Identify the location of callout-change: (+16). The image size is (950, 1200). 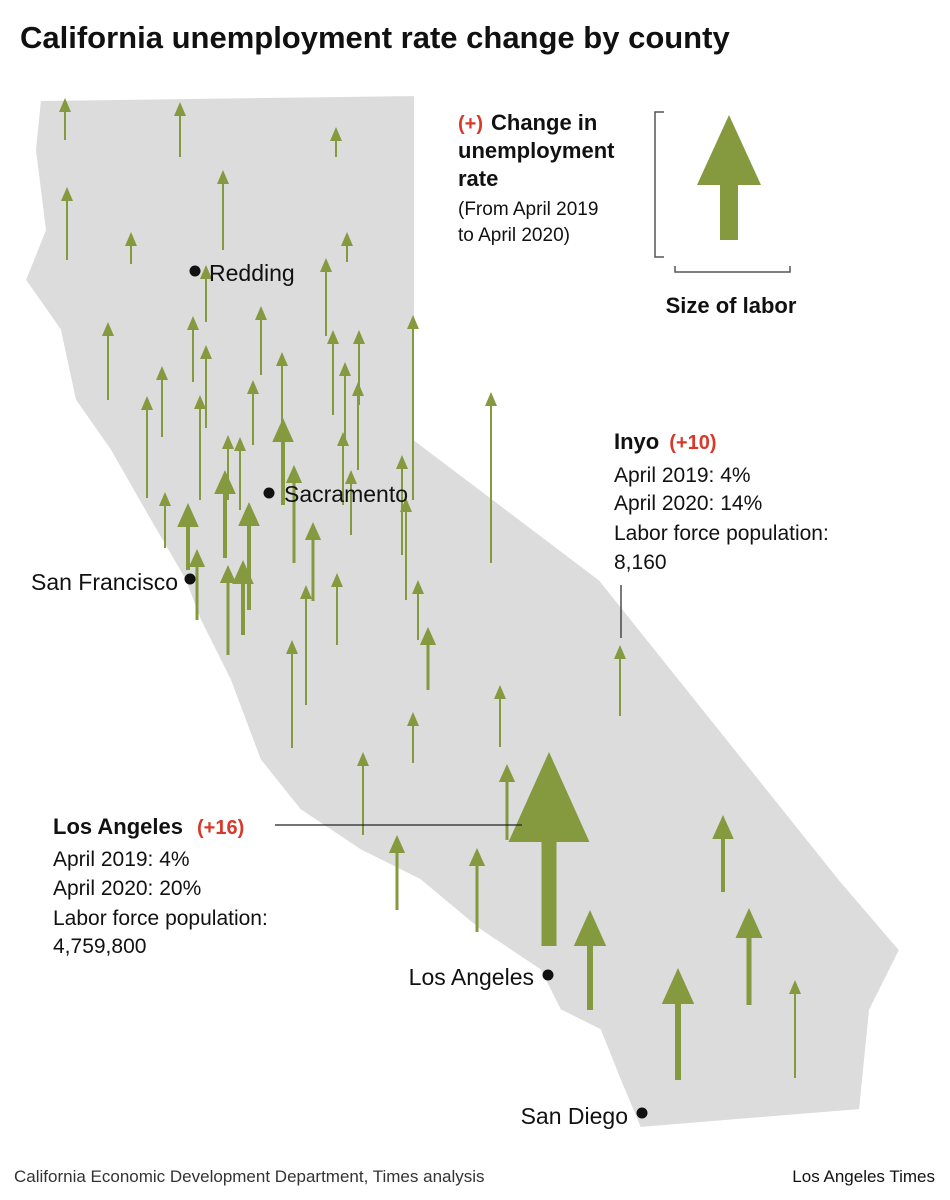
(220, 828).